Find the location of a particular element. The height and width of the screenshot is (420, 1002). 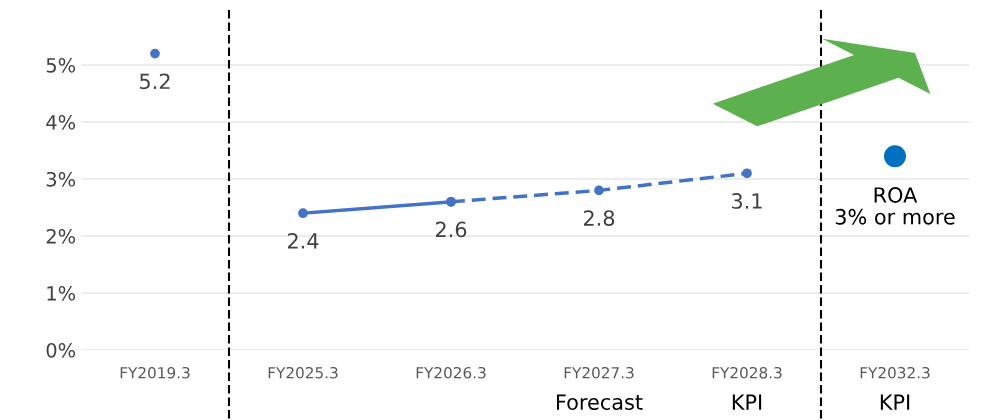

y-tick-label: 0% is located at coordinates (61, 350).